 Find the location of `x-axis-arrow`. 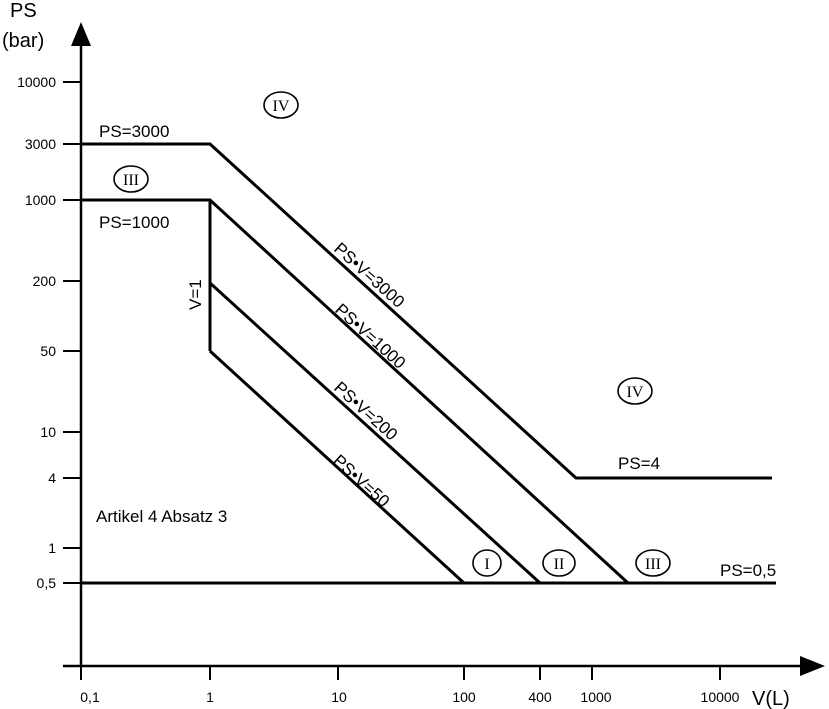

x-axis-arrow is located at coordinates (812, 666).